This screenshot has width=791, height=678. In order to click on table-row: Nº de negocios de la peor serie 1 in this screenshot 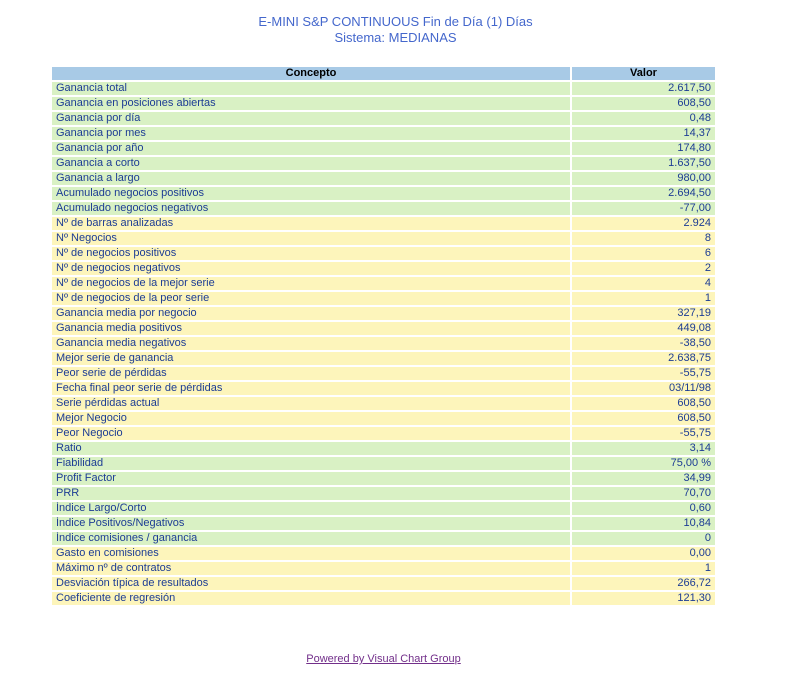, I will do `click(383, 298)`.